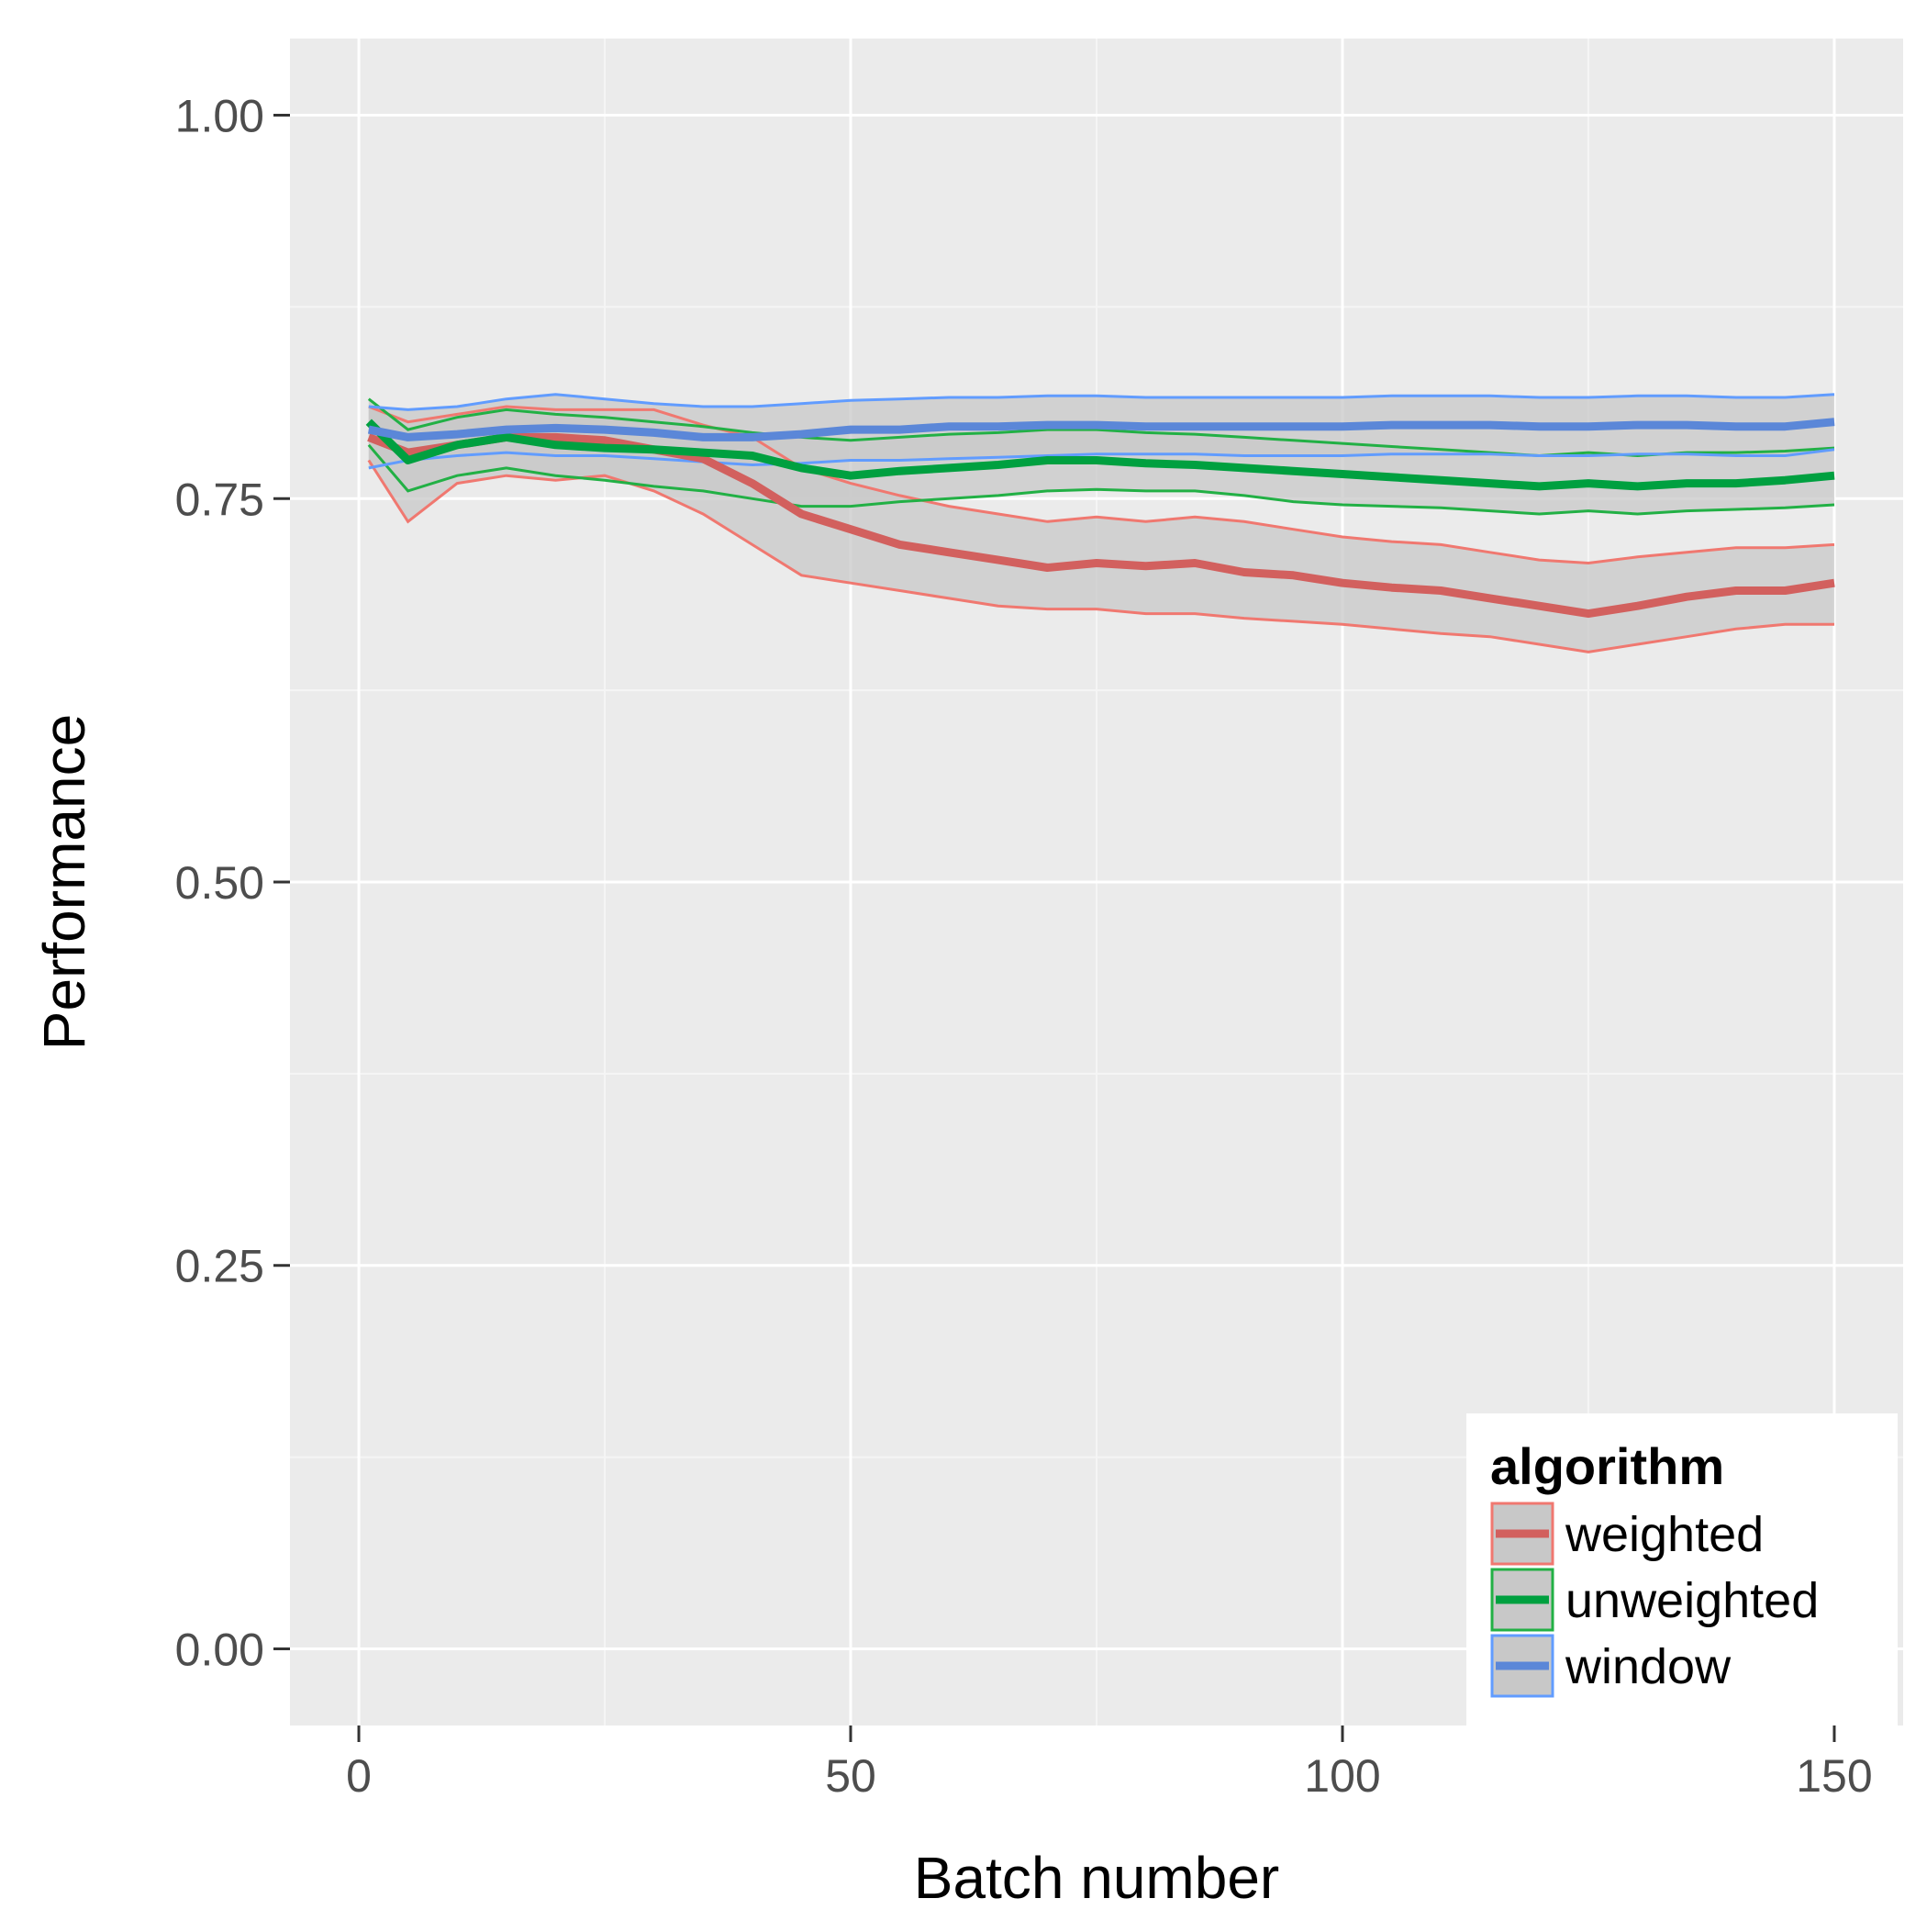 Image resolution: width=1927 pixels, height=1932 pixels. I want to click on x-tick-label: 100, so click(1342, 1776).